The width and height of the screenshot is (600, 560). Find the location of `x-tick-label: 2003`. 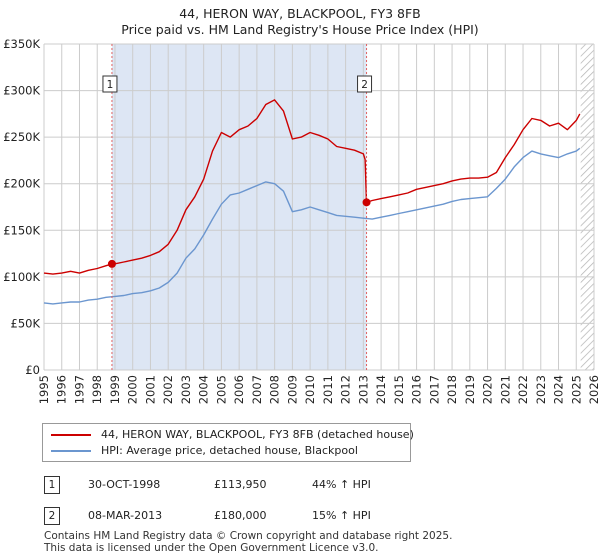

x-tick-label: 2003 is located at coordinates (186, 389).